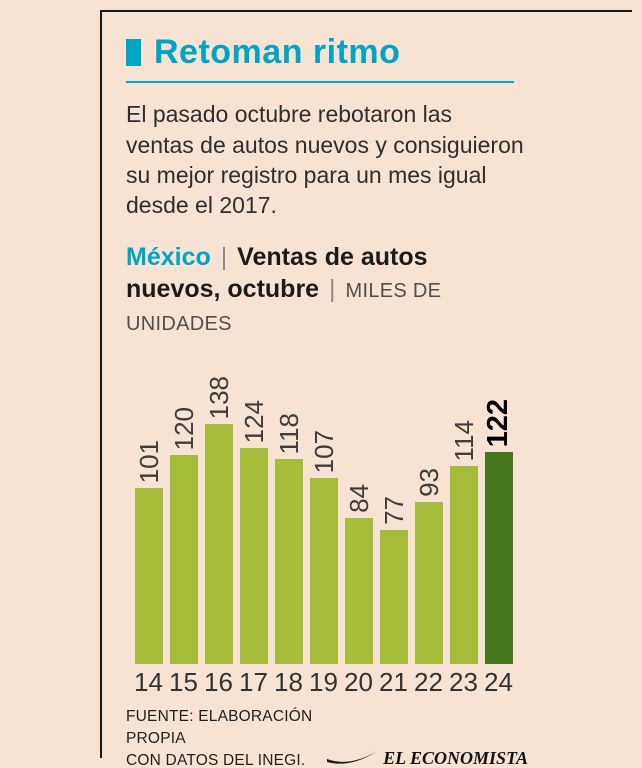 The height and width of the screenshot is (768, 642). What do you see at coordinates (168, 256) in the screenshot?
I see `region-label: México` at bounding box center [168, 256].